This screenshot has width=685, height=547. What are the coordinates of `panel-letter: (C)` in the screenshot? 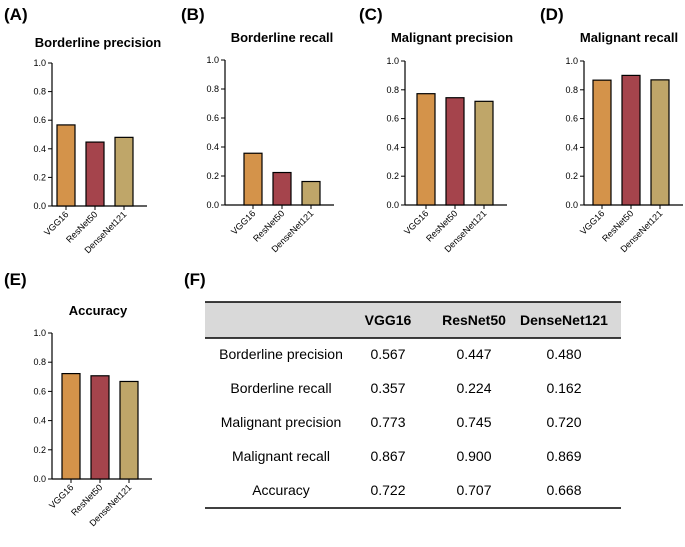 It's located at (371, 14).